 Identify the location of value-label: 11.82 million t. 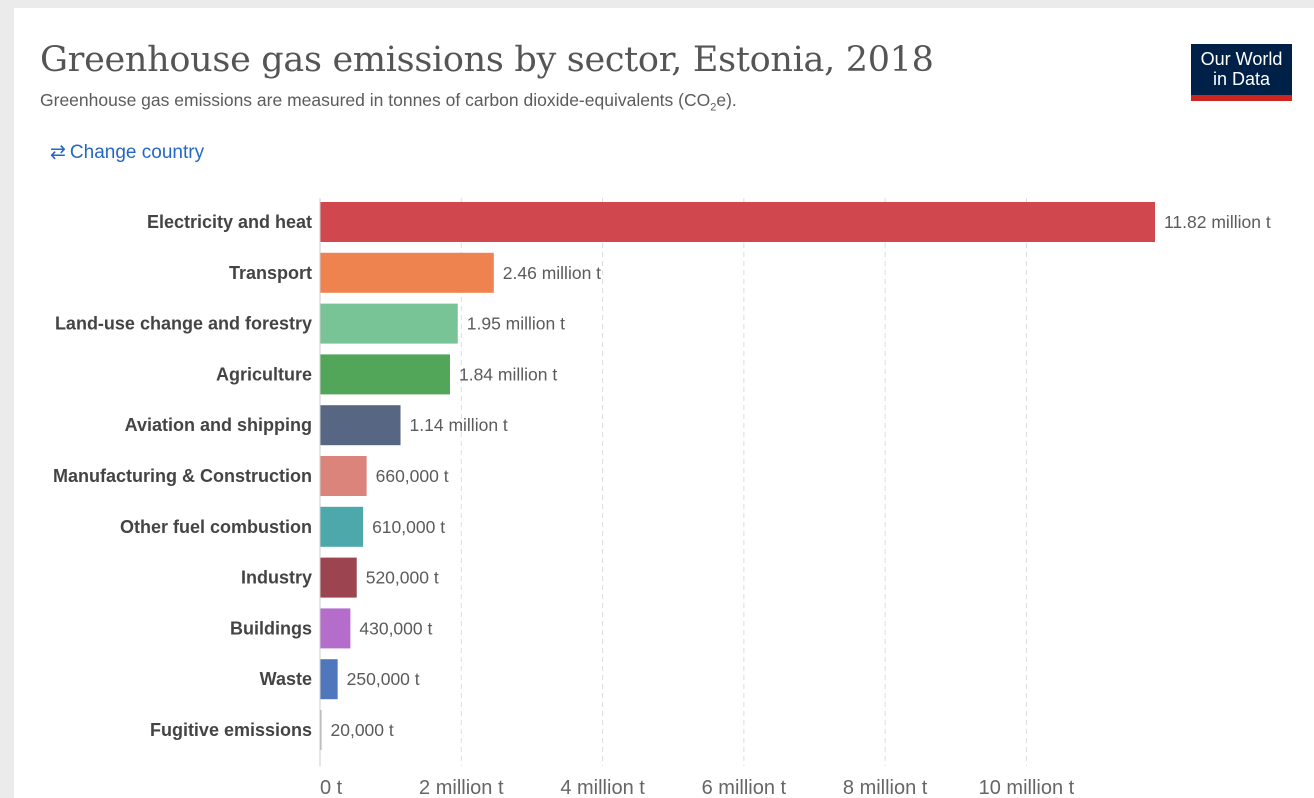
(1217, 222).